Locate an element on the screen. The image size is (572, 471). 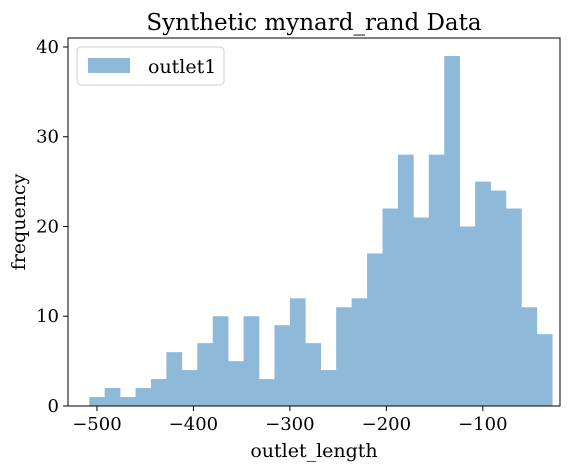
legend-label: outlet1 is located at coordinates (182, 67).